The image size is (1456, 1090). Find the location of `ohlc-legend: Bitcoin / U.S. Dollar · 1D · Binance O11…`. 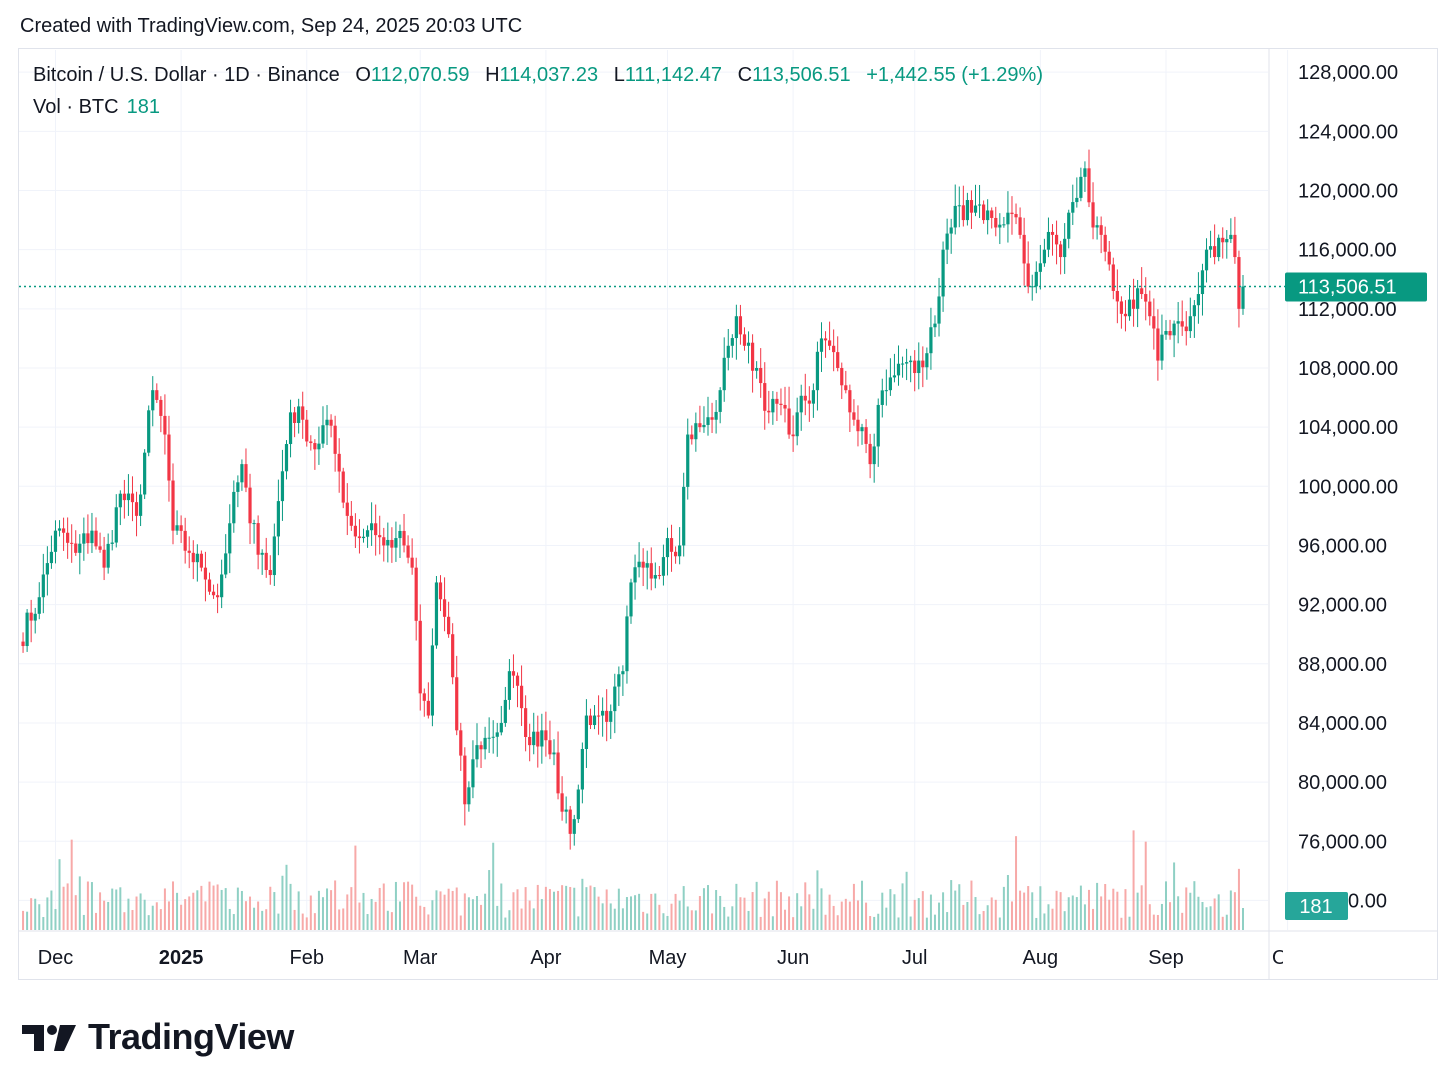

ohlc-legend: Bitcoin / U.S. Dollar · 1D · Binance O11… is located at coordinates (538, 75).